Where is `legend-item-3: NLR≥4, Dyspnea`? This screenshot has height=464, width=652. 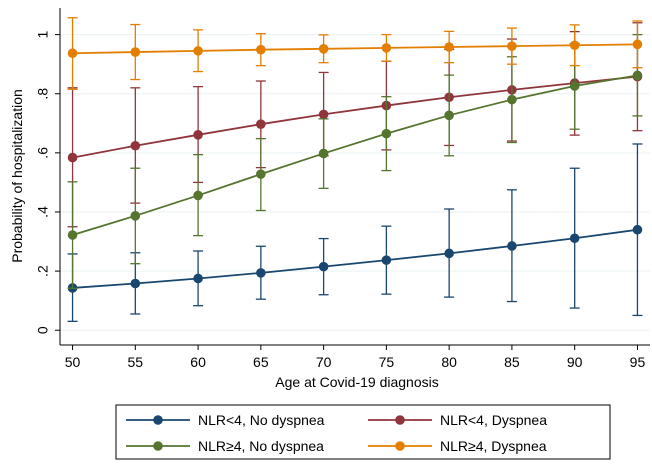
legend-item-3: NLR≥4, Dyspnea is located at coordinates (457, 446).